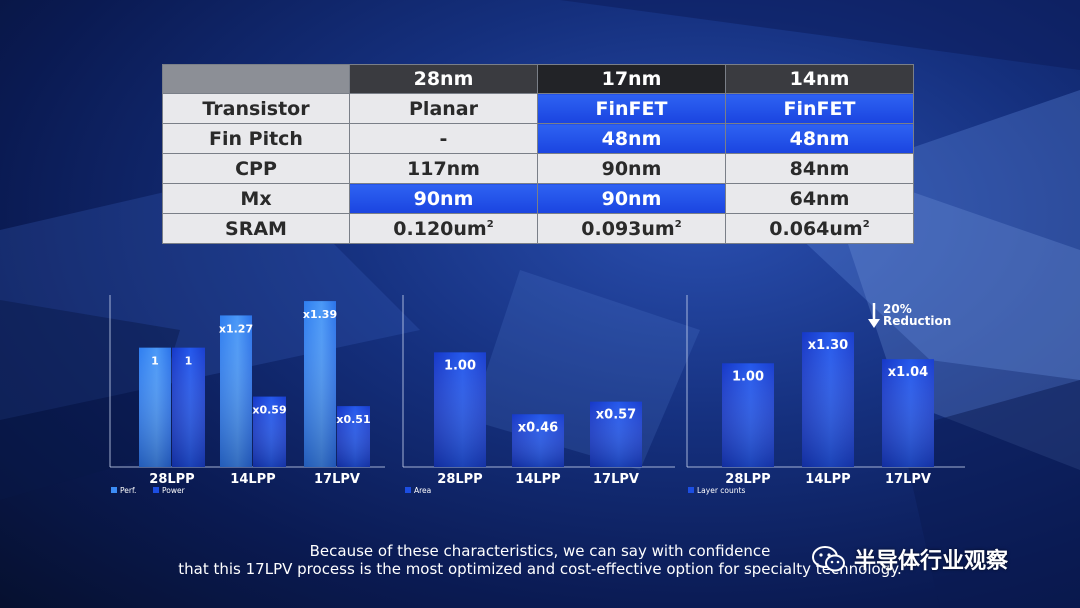 The height and width of the screenshot is (608, 1080). I want to click on legend-label: Power, so click(174, 490).